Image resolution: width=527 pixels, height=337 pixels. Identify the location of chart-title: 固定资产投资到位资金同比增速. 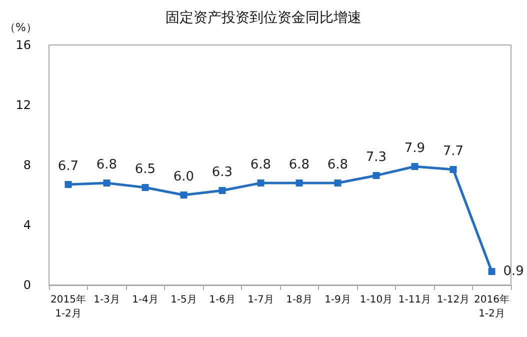
(264, 18).